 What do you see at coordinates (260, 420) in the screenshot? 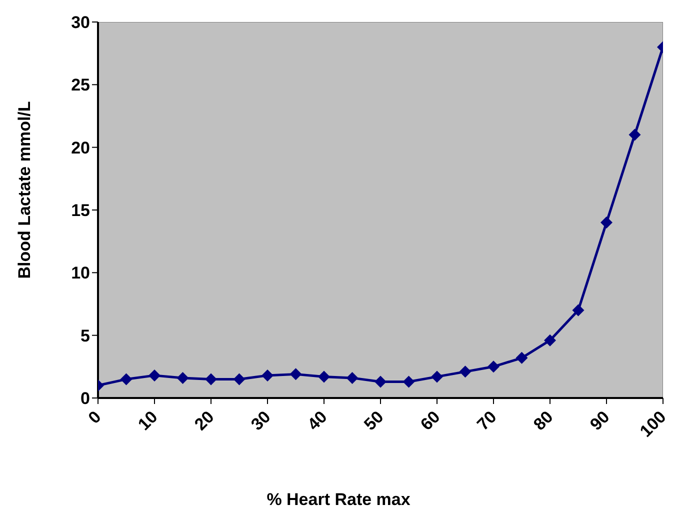
I see `x-tick-label: 30` at bounding box center [260, 420].